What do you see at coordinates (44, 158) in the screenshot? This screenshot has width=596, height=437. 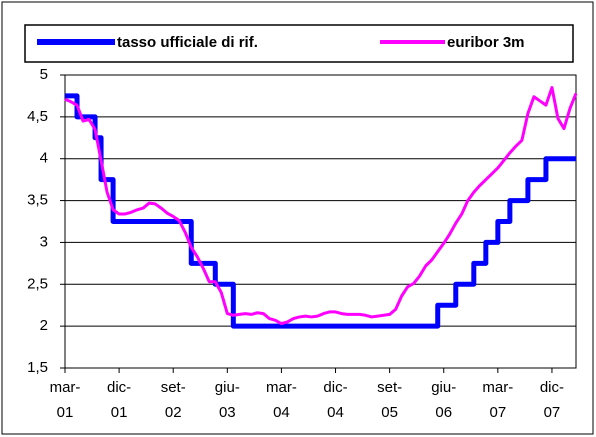 I see `y-tick-label: 4` at bounding box center [44, 158].